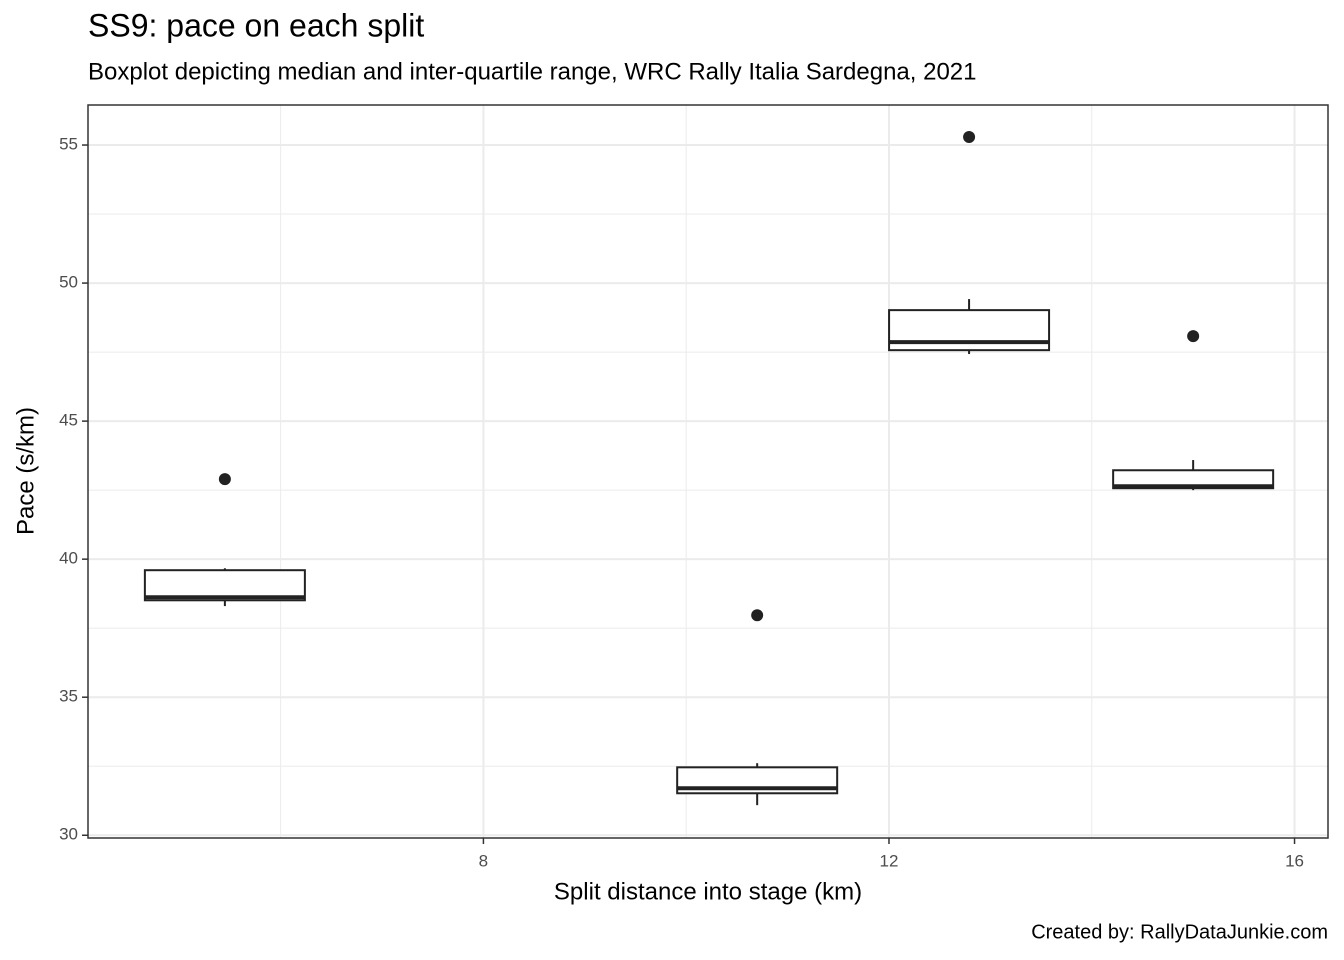 The image size is (1344, 960). What do you see at coordinates (68, 696) in the screenshot?
I see `y-tick-label: 35` at bounding box center [68, 696].